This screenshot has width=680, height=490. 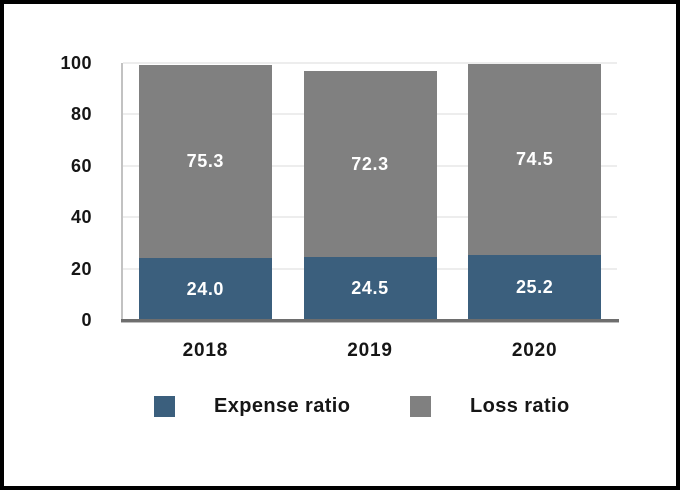 I want to click on bar-value-label: 72.3, so click(x=370, y=163).